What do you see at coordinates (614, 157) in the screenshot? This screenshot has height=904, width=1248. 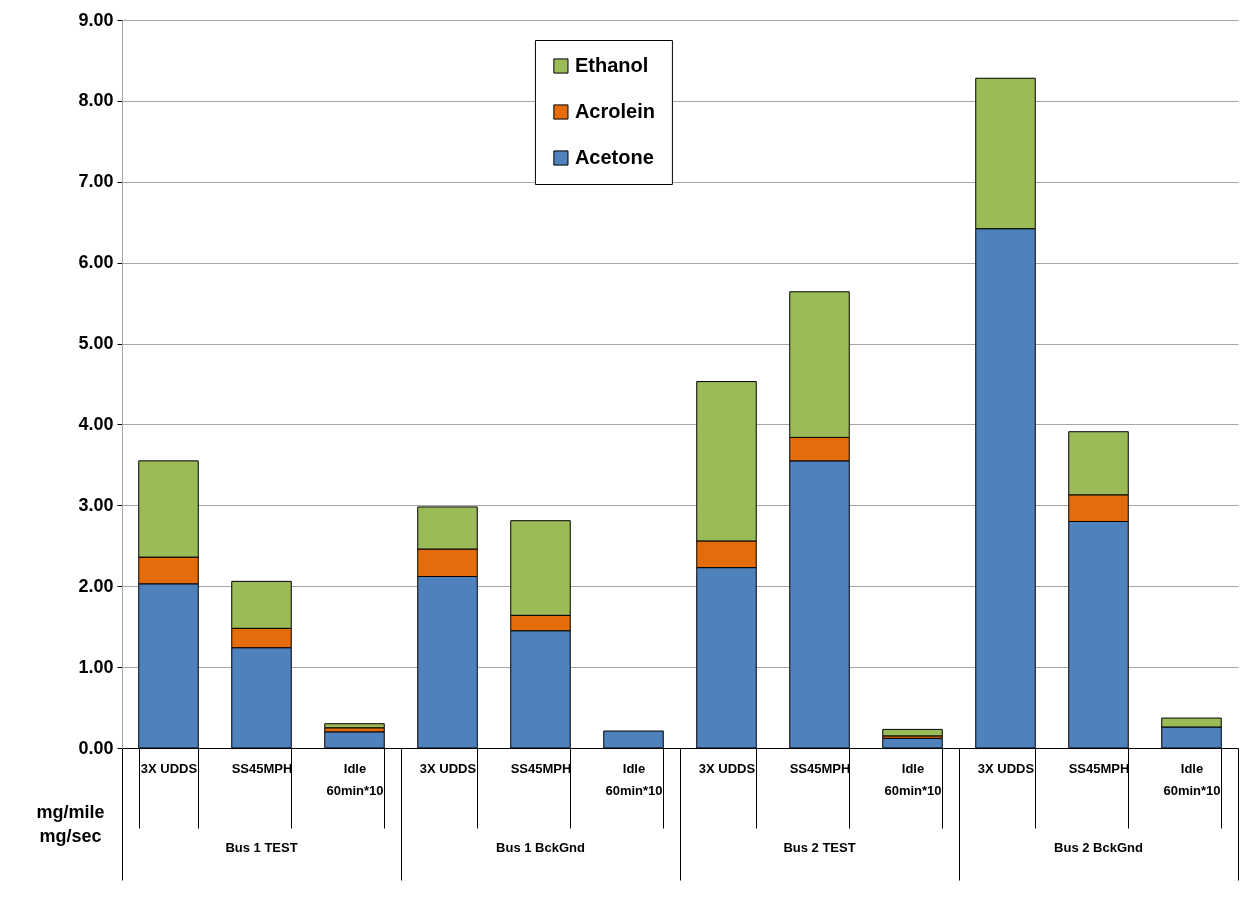 I see `legend-label: Acetone` at bounding box center [614, 157].